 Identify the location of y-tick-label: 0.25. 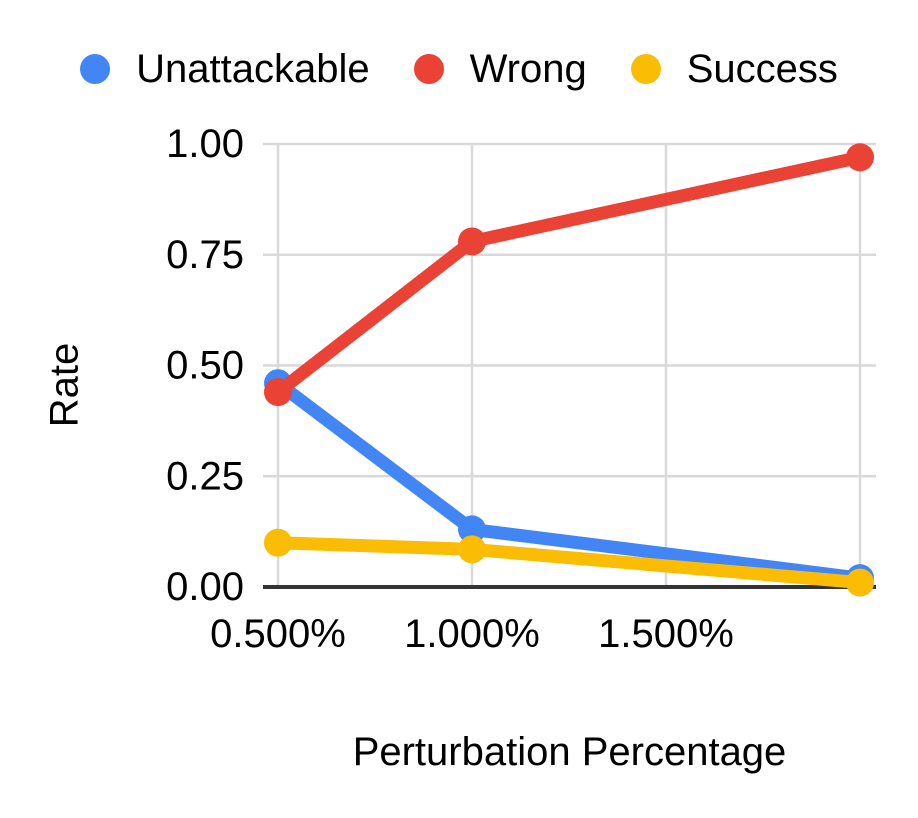
(205, 476).